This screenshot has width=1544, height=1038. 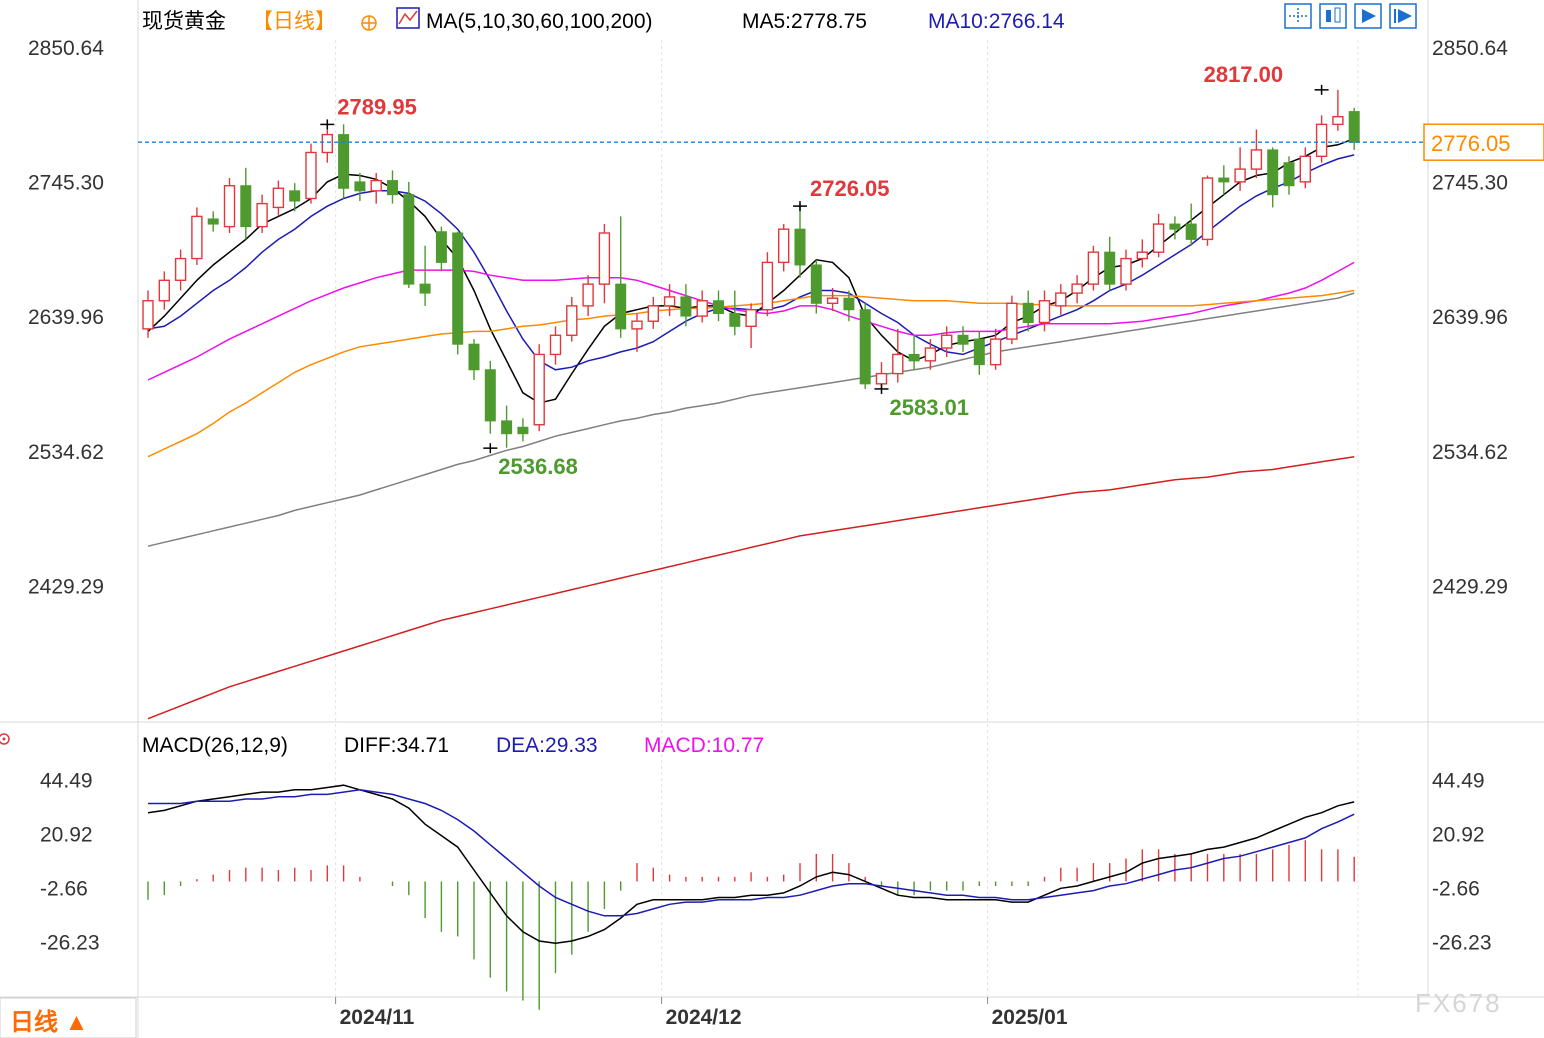 I want to click on zoom-out-icon, so click(x=1403, y=16).